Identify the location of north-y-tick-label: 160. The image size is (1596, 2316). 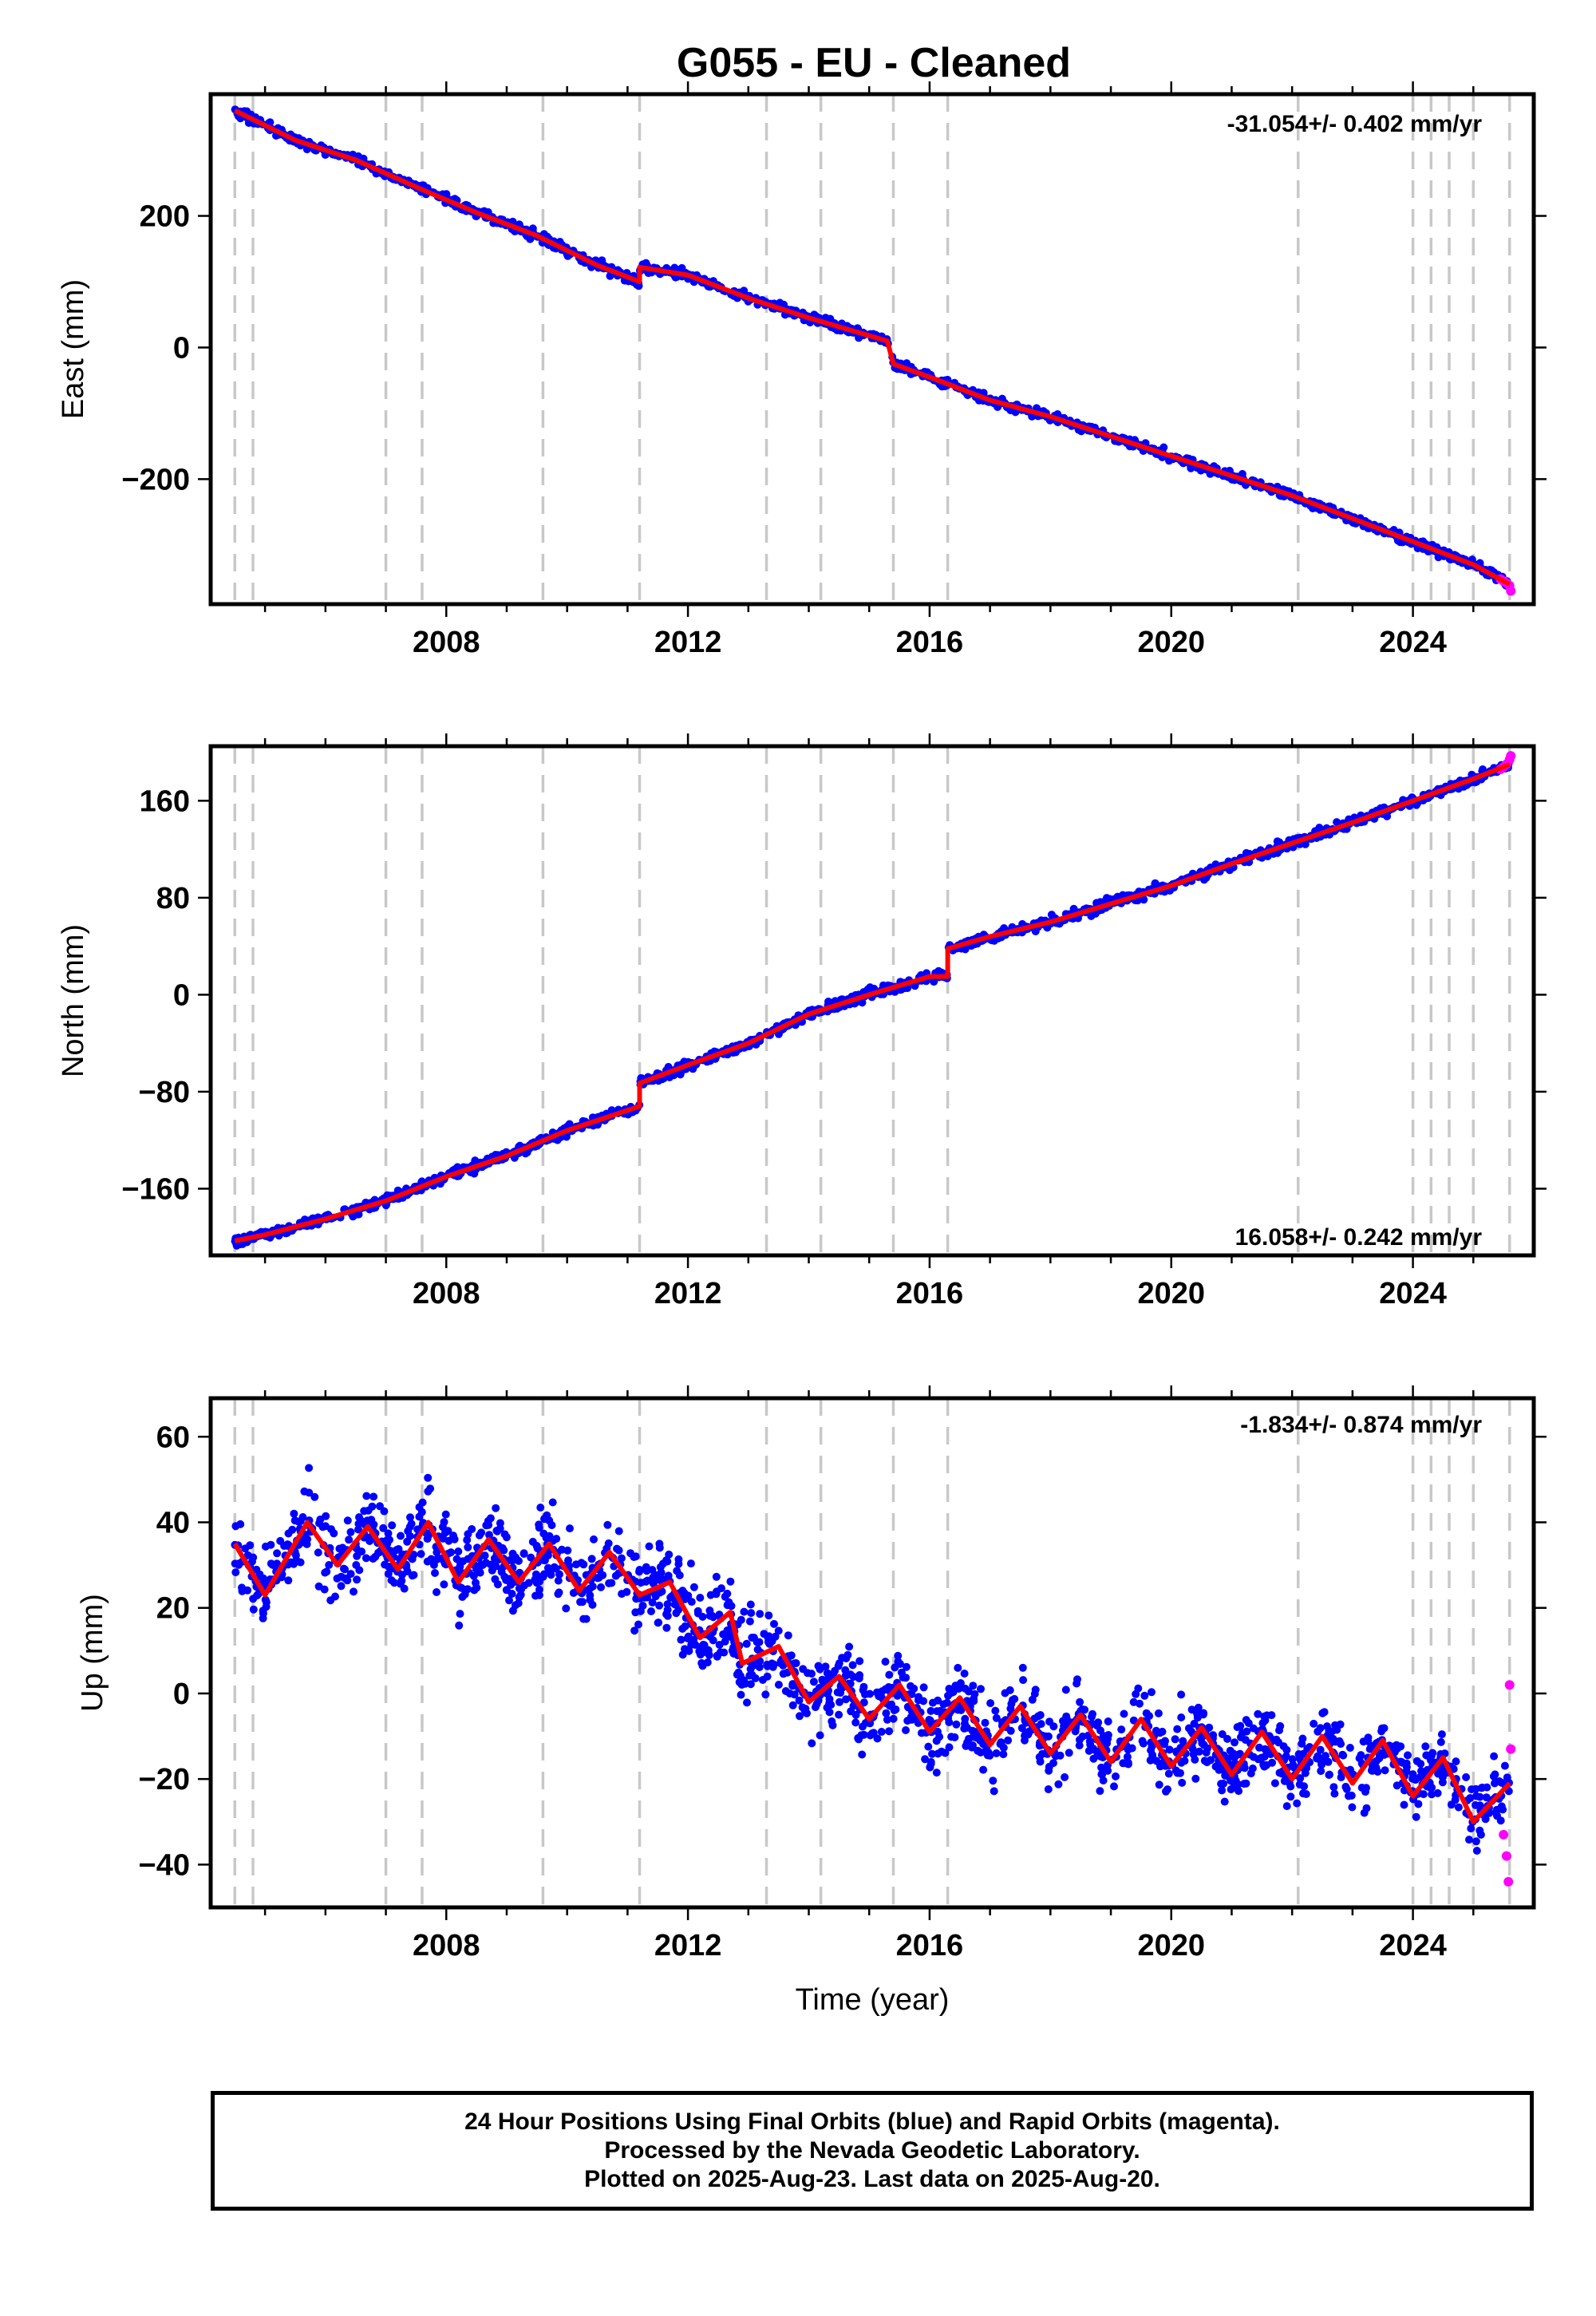
(165, 801).